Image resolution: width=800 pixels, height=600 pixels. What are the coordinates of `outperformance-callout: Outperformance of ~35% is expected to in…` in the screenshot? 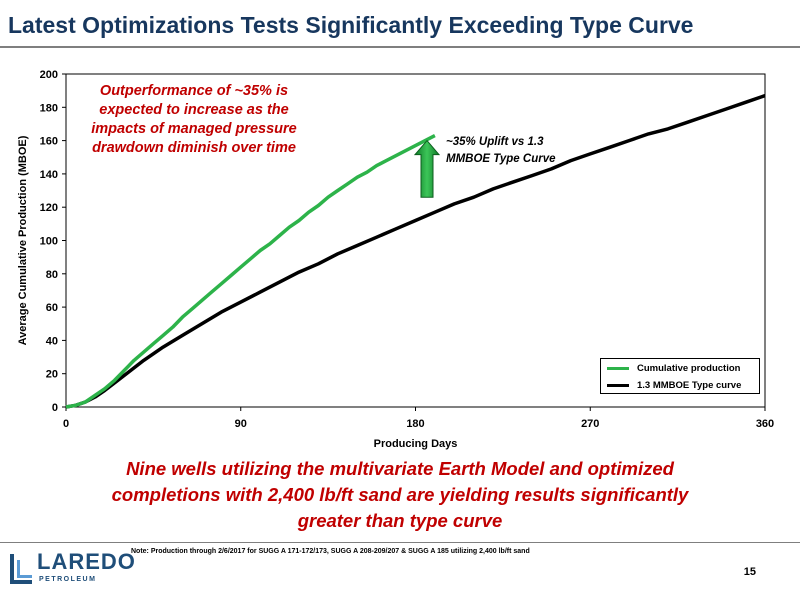 It's located at (194, 119).